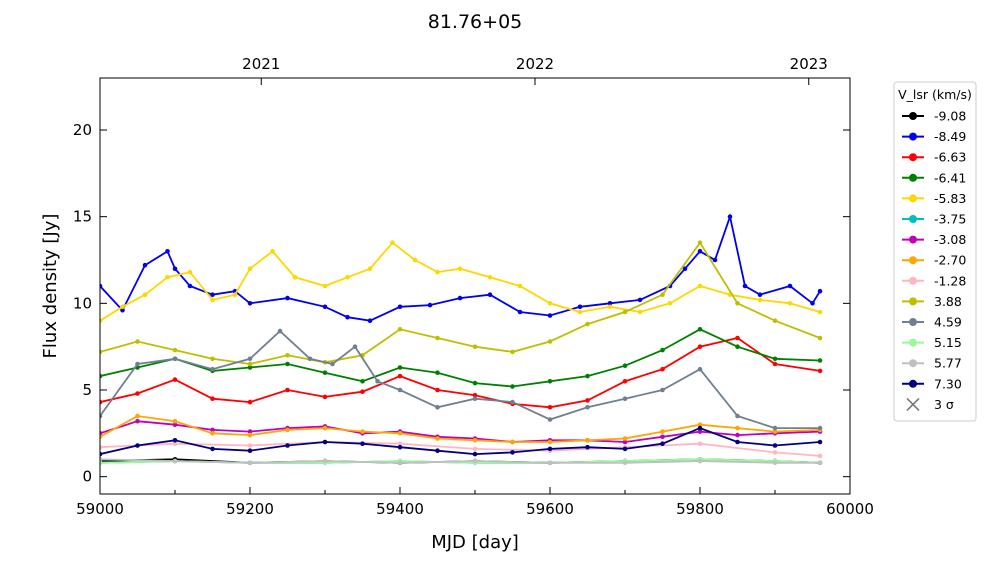  I want to click on x-tick-label: 59600, so click(550, 509).